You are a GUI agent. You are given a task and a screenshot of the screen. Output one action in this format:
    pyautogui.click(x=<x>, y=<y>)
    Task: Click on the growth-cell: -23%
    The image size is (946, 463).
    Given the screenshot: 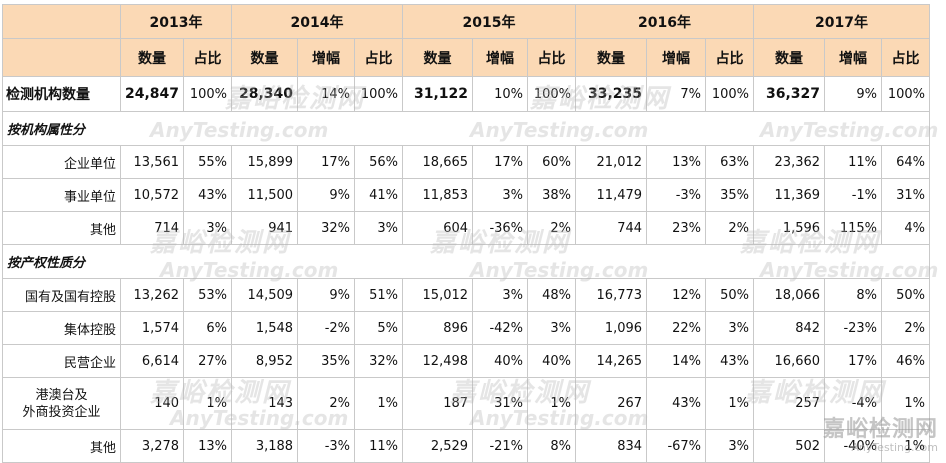 What is the action you would take?
    pyautogui.click(x=853, y=328)
    